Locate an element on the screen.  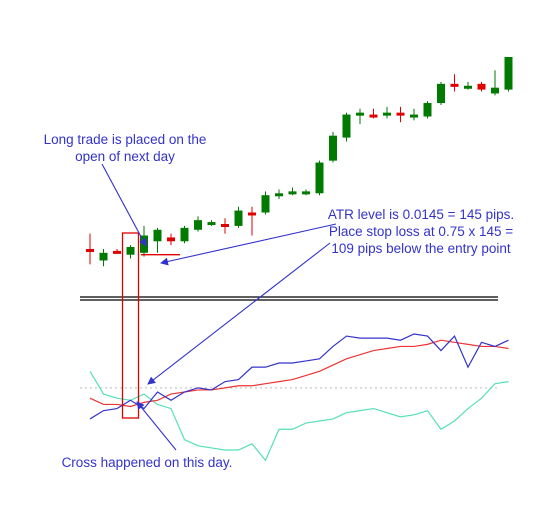
long-trade-arrow is located at coordinates (124, 205).